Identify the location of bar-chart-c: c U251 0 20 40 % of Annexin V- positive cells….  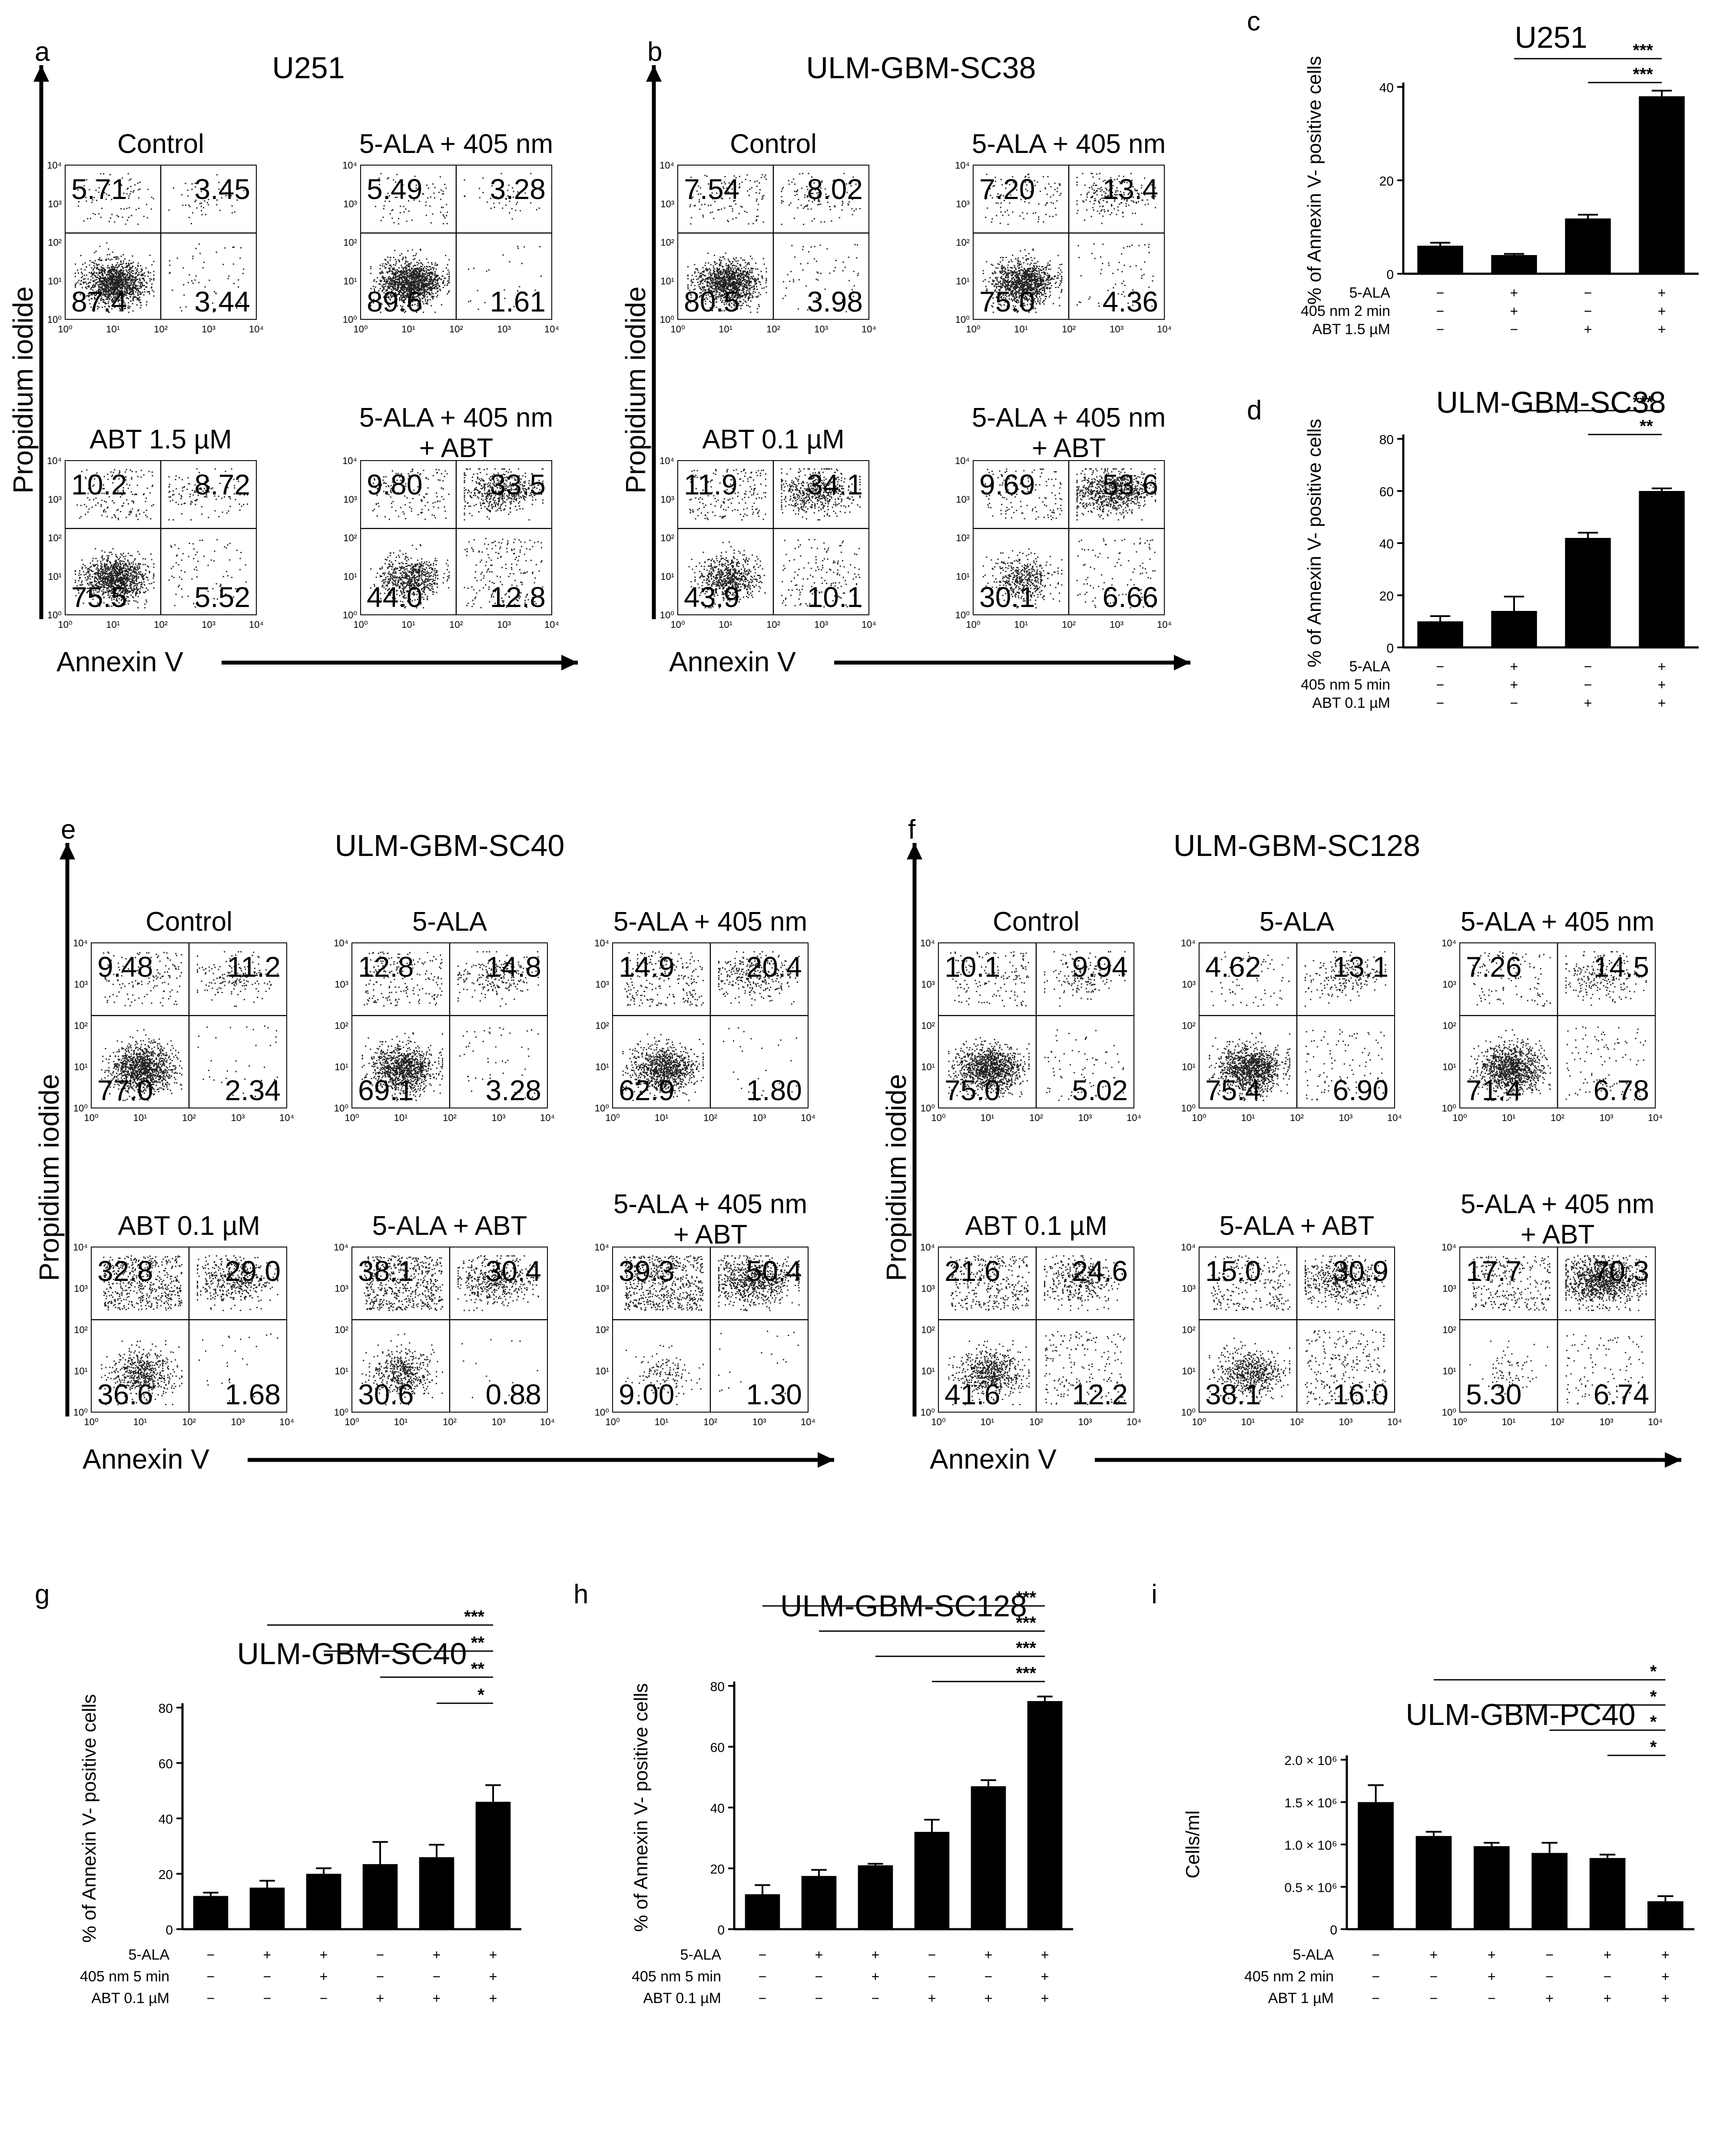
(1473, 173).